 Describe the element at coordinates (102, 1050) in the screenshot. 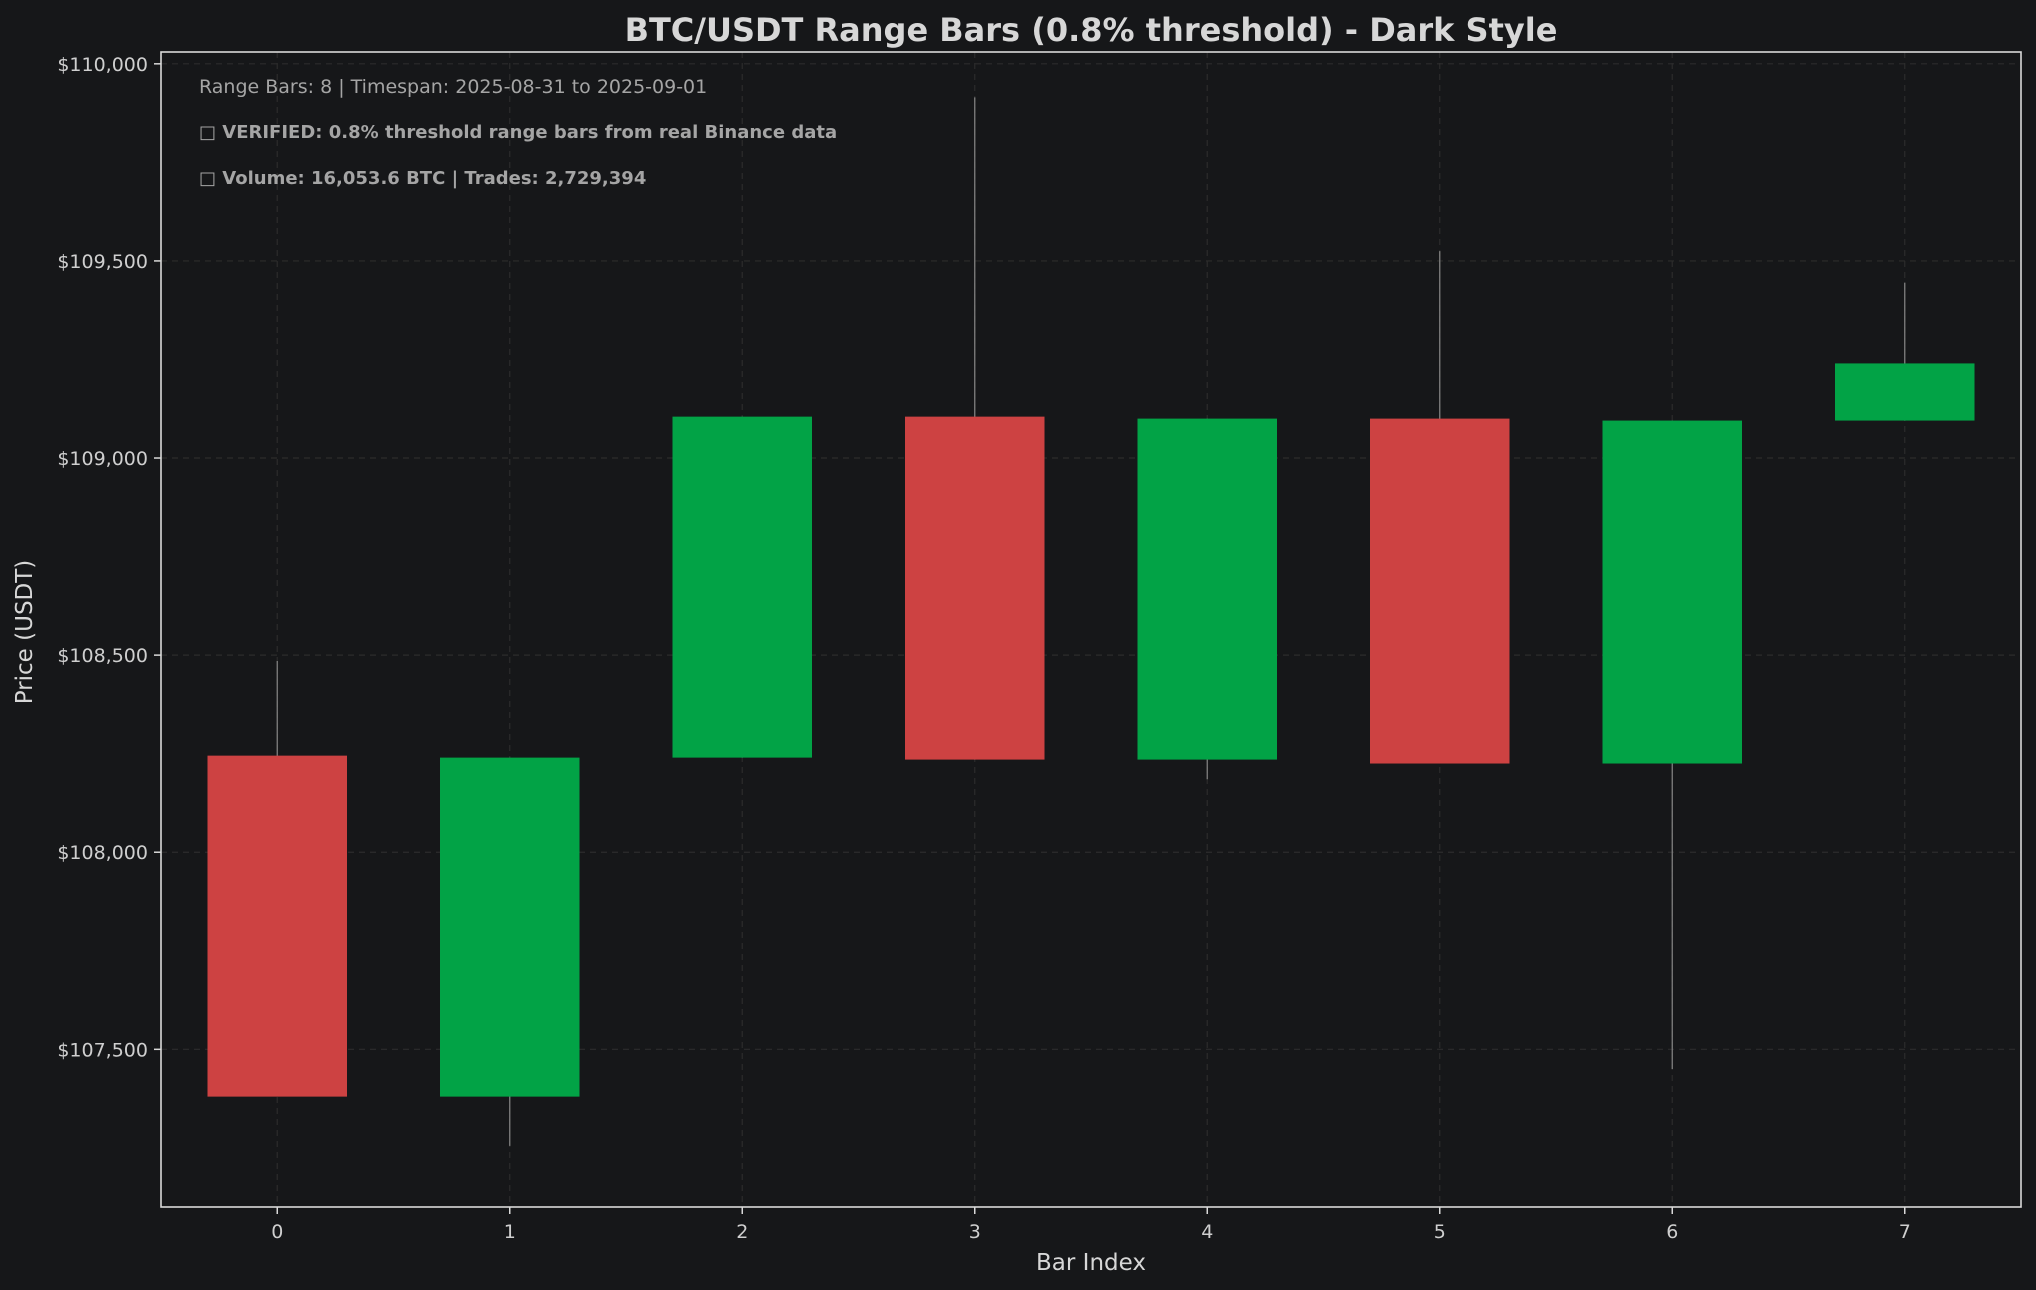

I see `y-tick-label: $107,500` at that location.